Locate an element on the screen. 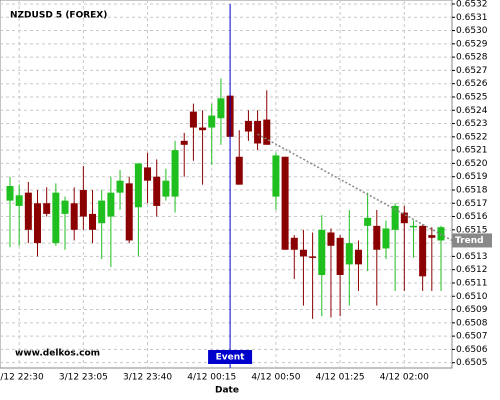  trend-label-box is located at coordinates (472, 240).